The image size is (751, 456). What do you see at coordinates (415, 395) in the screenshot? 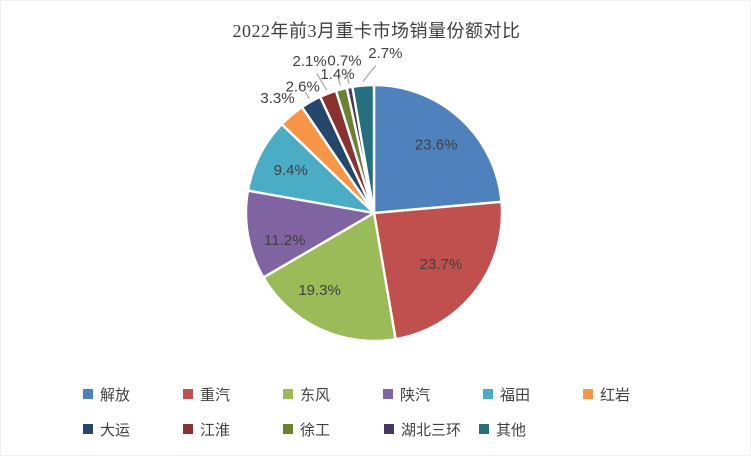
I see `legend-label: 陕汽` at bounding box center [415, 395].